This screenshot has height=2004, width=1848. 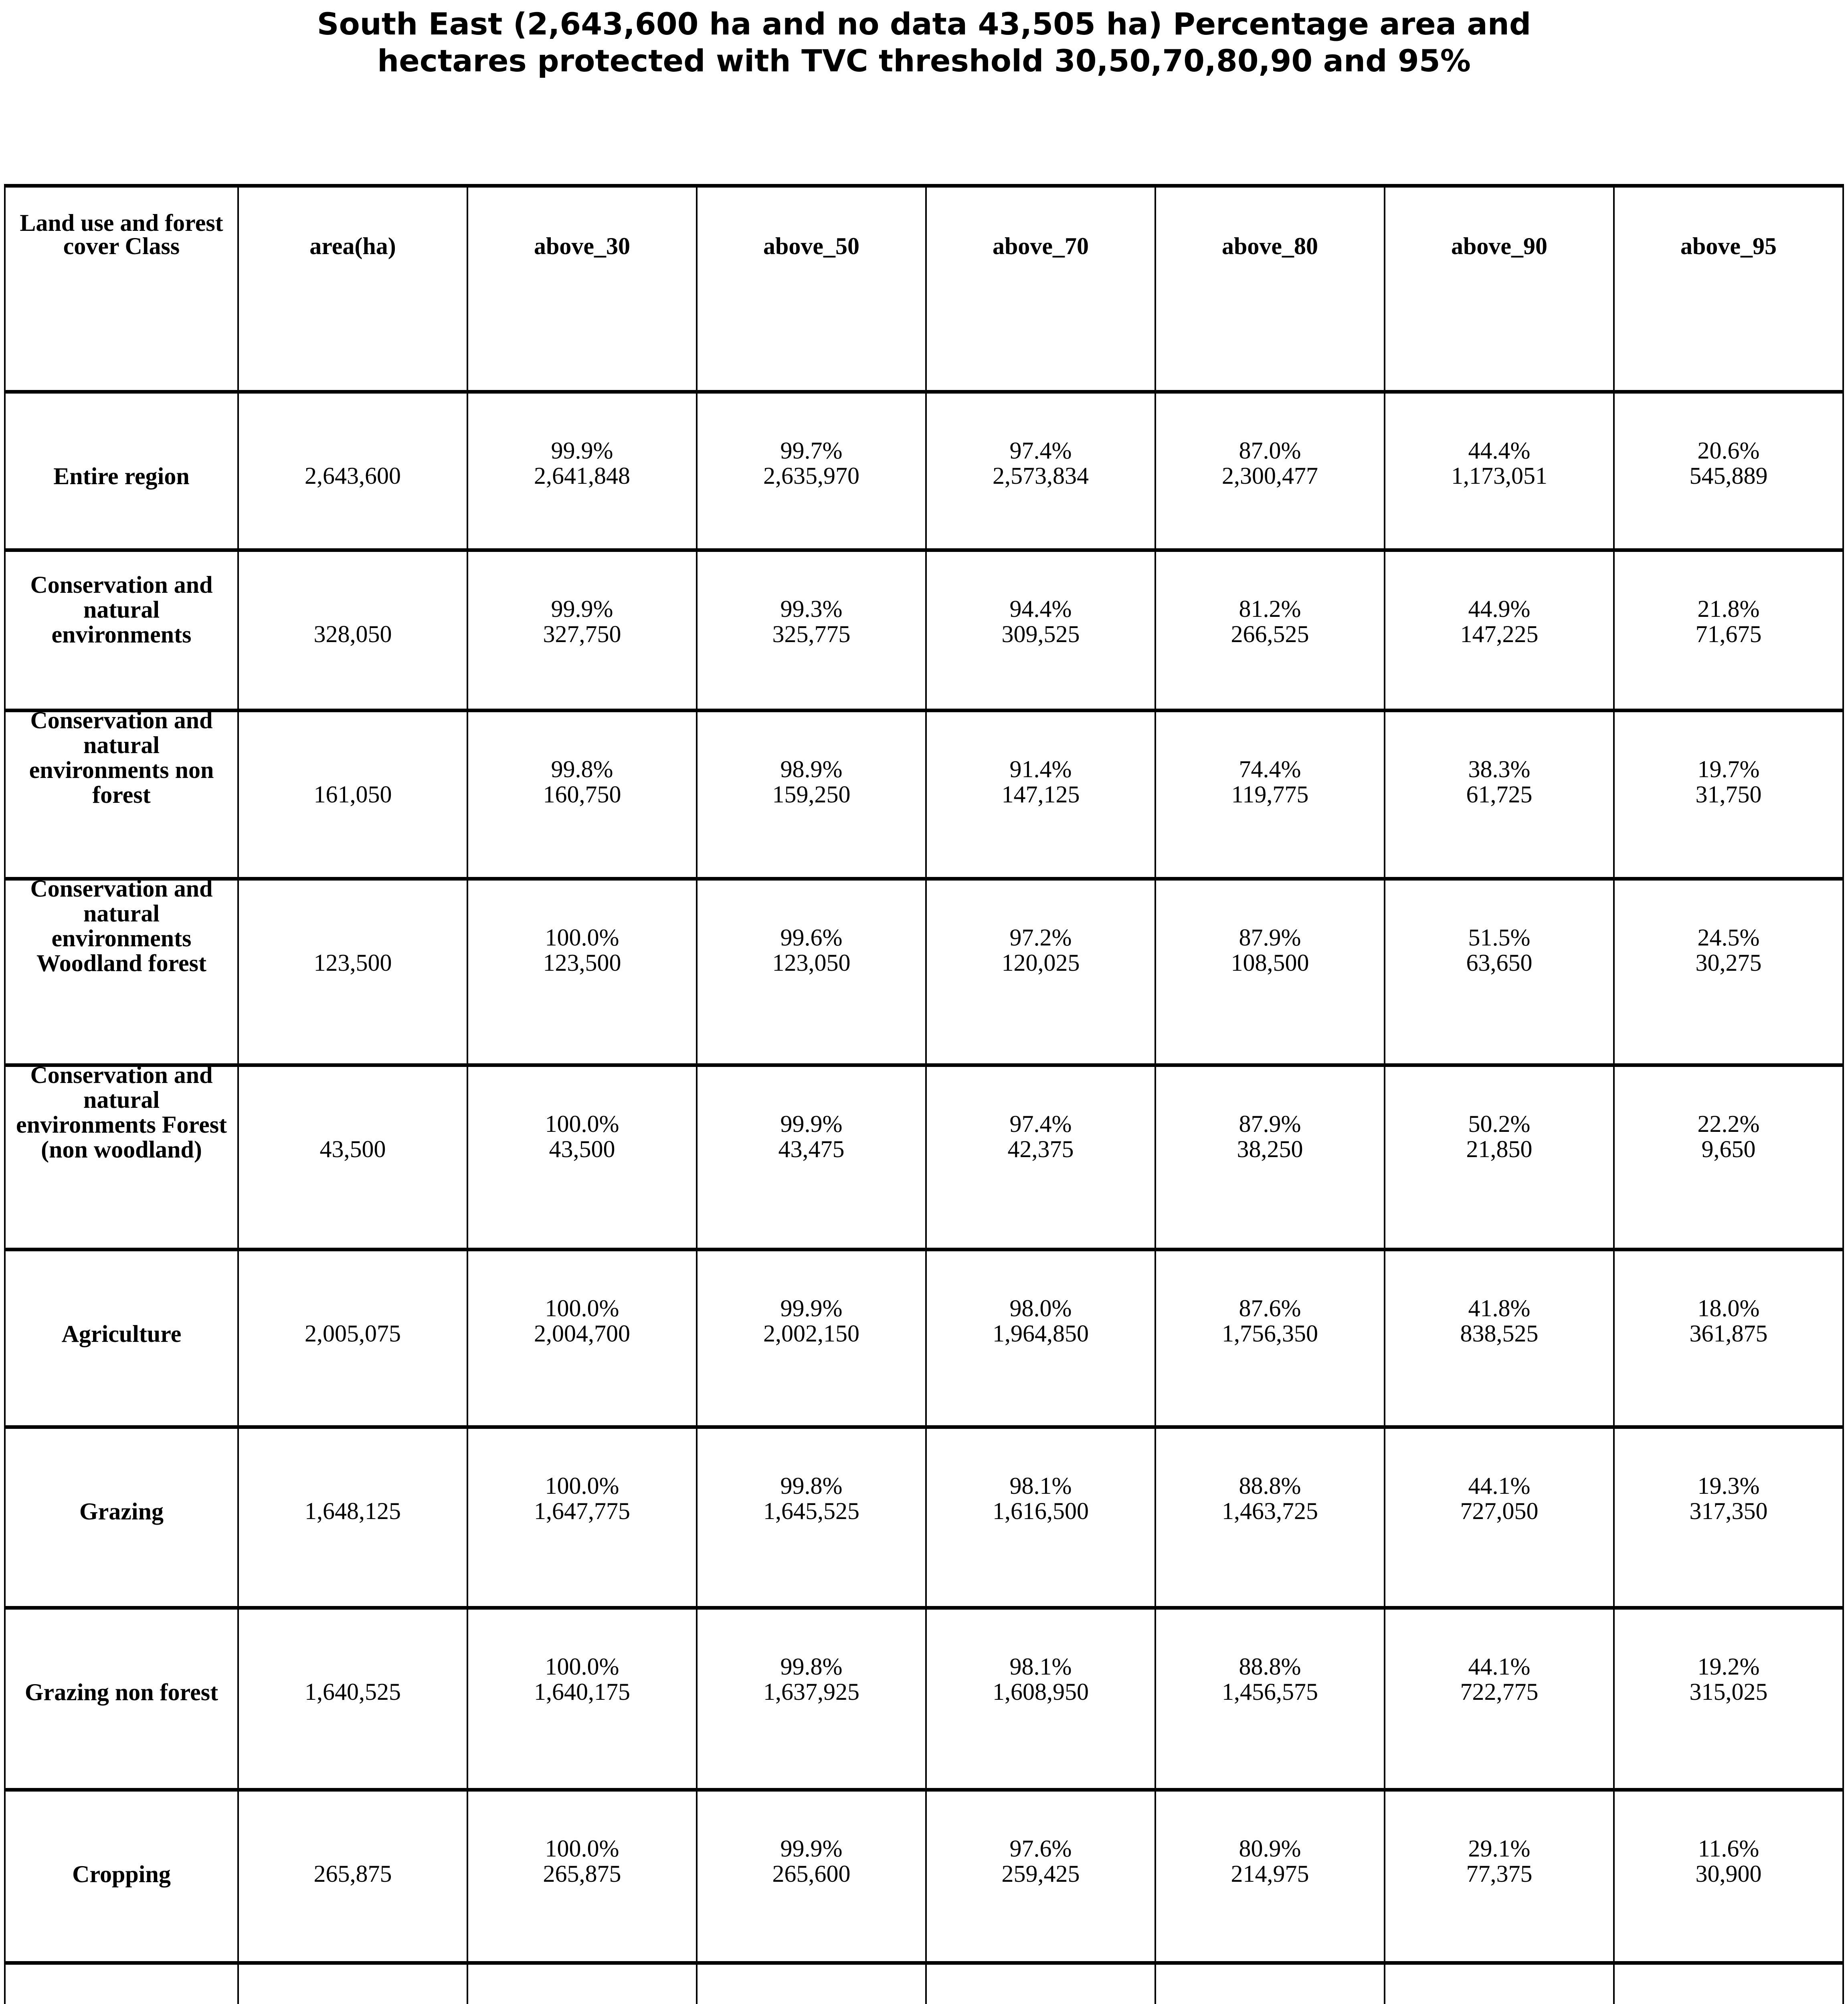 I want to click on value-cell: 99.8% 160,750, so click(x=582, y=795).